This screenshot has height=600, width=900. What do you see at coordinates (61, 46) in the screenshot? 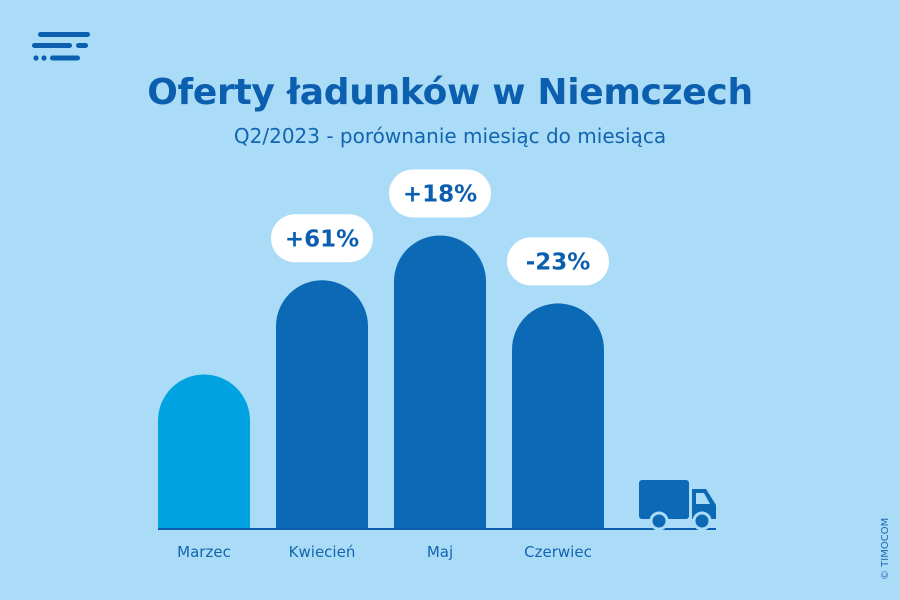
I see `timocom-logo-icon` at bounding box center [61, 46].